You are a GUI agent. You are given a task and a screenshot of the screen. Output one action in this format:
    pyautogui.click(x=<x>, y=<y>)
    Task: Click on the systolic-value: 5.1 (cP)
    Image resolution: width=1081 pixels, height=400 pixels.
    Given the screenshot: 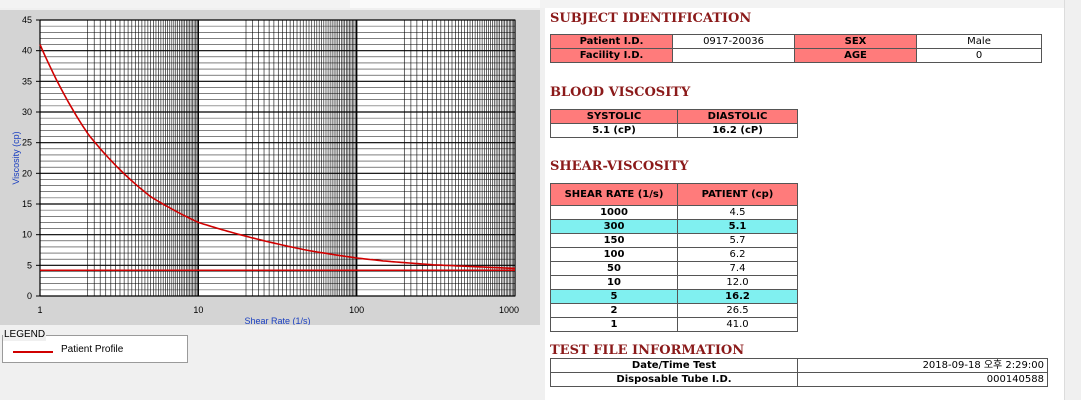 What is the action you would take?
    pyautogui.click(x=614, y=130)
    